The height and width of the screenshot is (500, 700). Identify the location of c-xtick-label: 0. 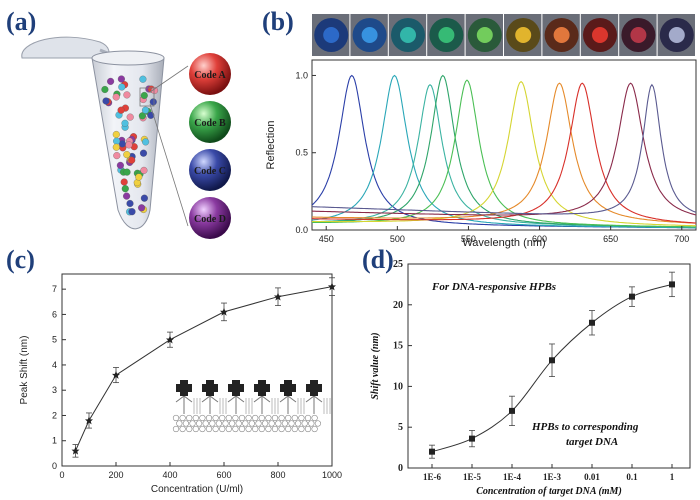
(61, 475).